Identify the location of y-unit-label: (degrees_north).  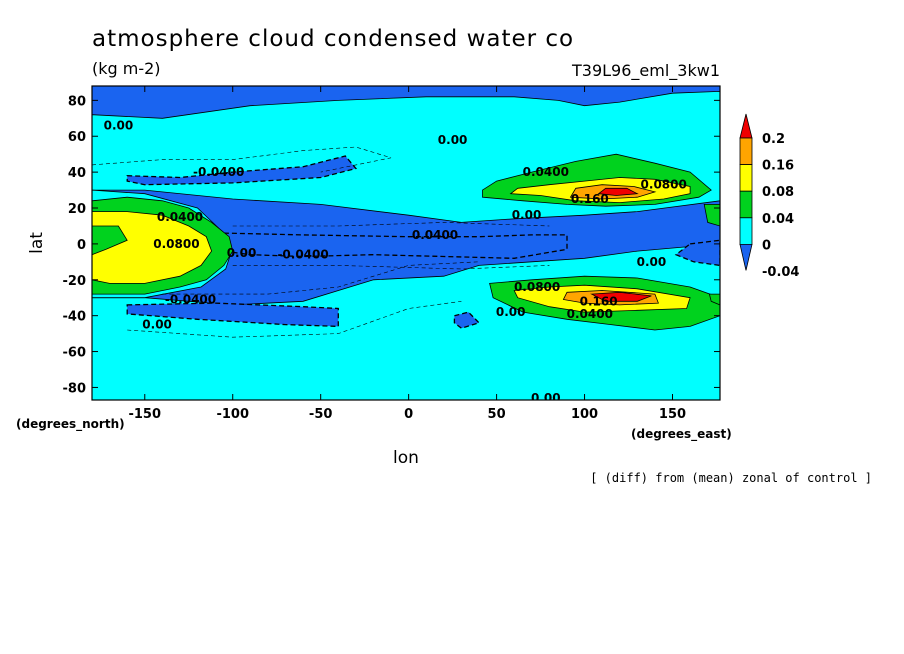
(70, 424).